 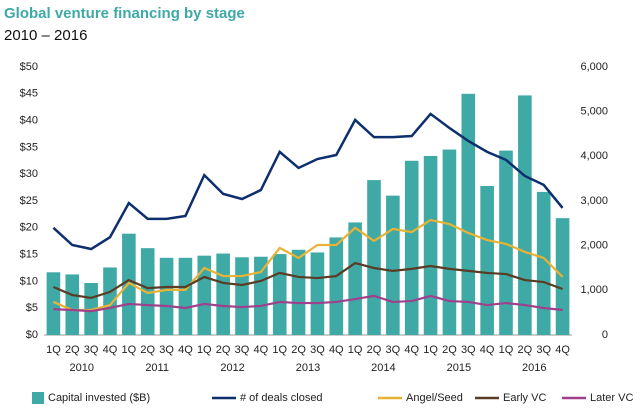 What do you see at coordinates (124, 13) in the screenshot?
I see `chart-title: Global venture financing by stage` at bounding box center [124, 13].